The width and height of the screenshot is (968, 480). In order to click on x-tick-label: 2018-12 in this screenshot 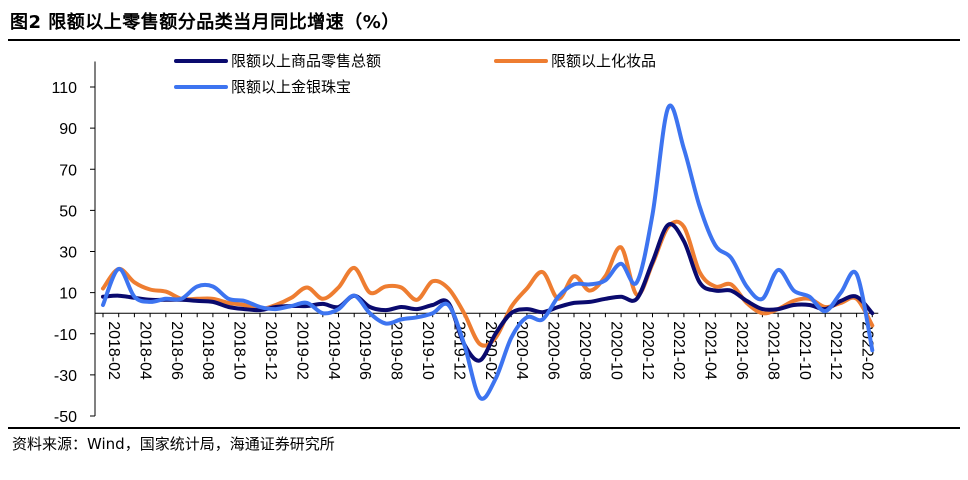, I will do `click(270, 350)`.